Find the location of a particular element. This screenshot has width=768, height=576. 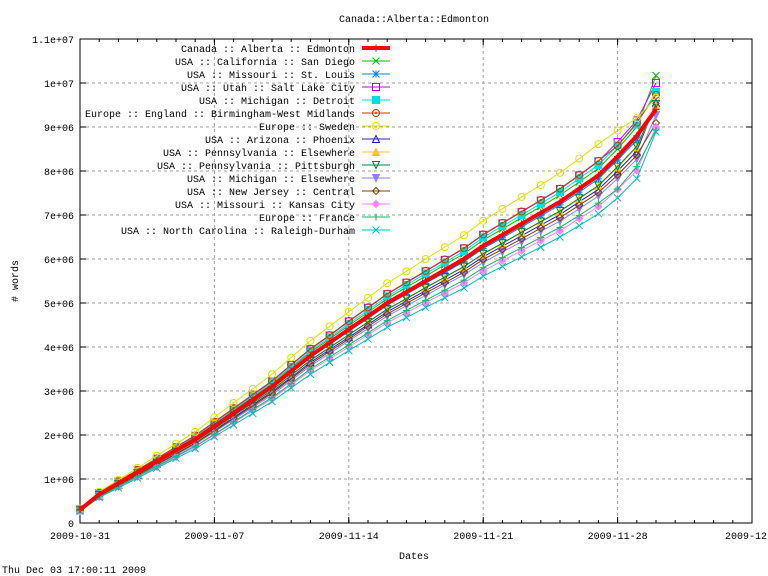

legend-label: Europe :: Sweden is located at coordinates (307, 128).